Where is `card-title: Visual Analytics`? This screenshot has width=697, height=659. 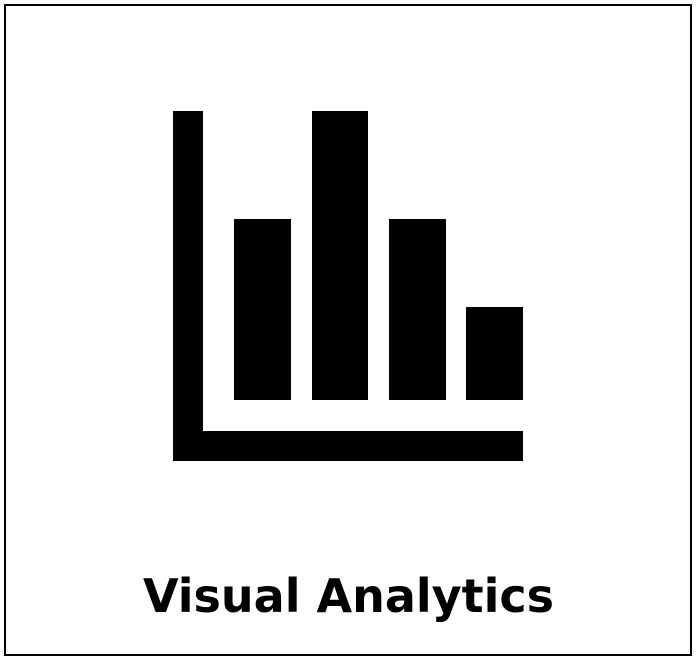 card-title: Visual Analytics is located at coordinates (348, 596).